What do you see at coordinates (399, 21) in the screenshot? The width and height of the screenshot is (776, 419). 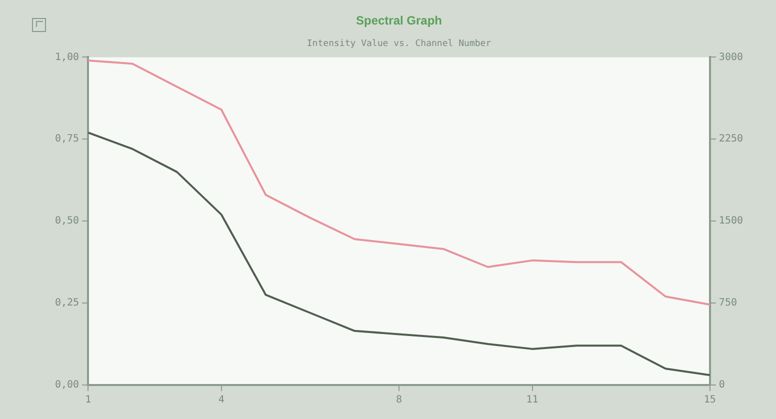 I see `chart-title: Spectral Graph` at bounding box center [399, 21].